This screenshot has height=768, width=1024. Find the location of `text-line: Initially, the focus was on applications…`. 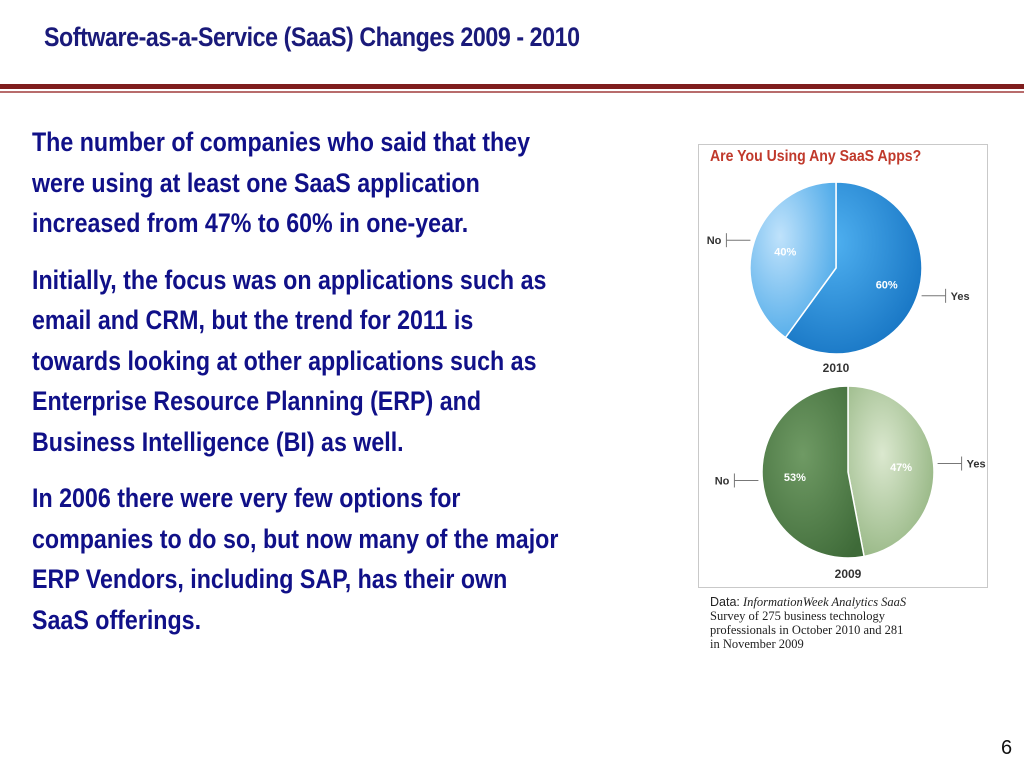

text-line: Initially, the focus was on applications… is located at coordinates (289, 279).